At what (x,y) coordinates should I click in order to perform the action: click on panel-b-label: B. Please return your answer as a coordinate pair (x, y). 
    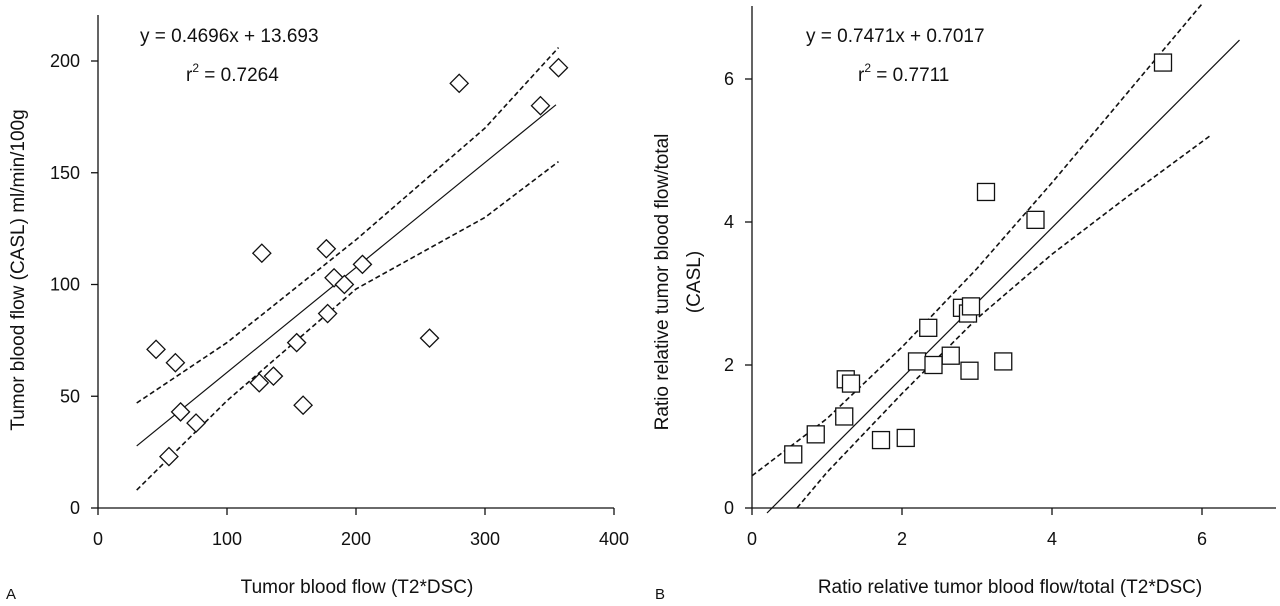
    Looking at the image, I should click on (660, 594).